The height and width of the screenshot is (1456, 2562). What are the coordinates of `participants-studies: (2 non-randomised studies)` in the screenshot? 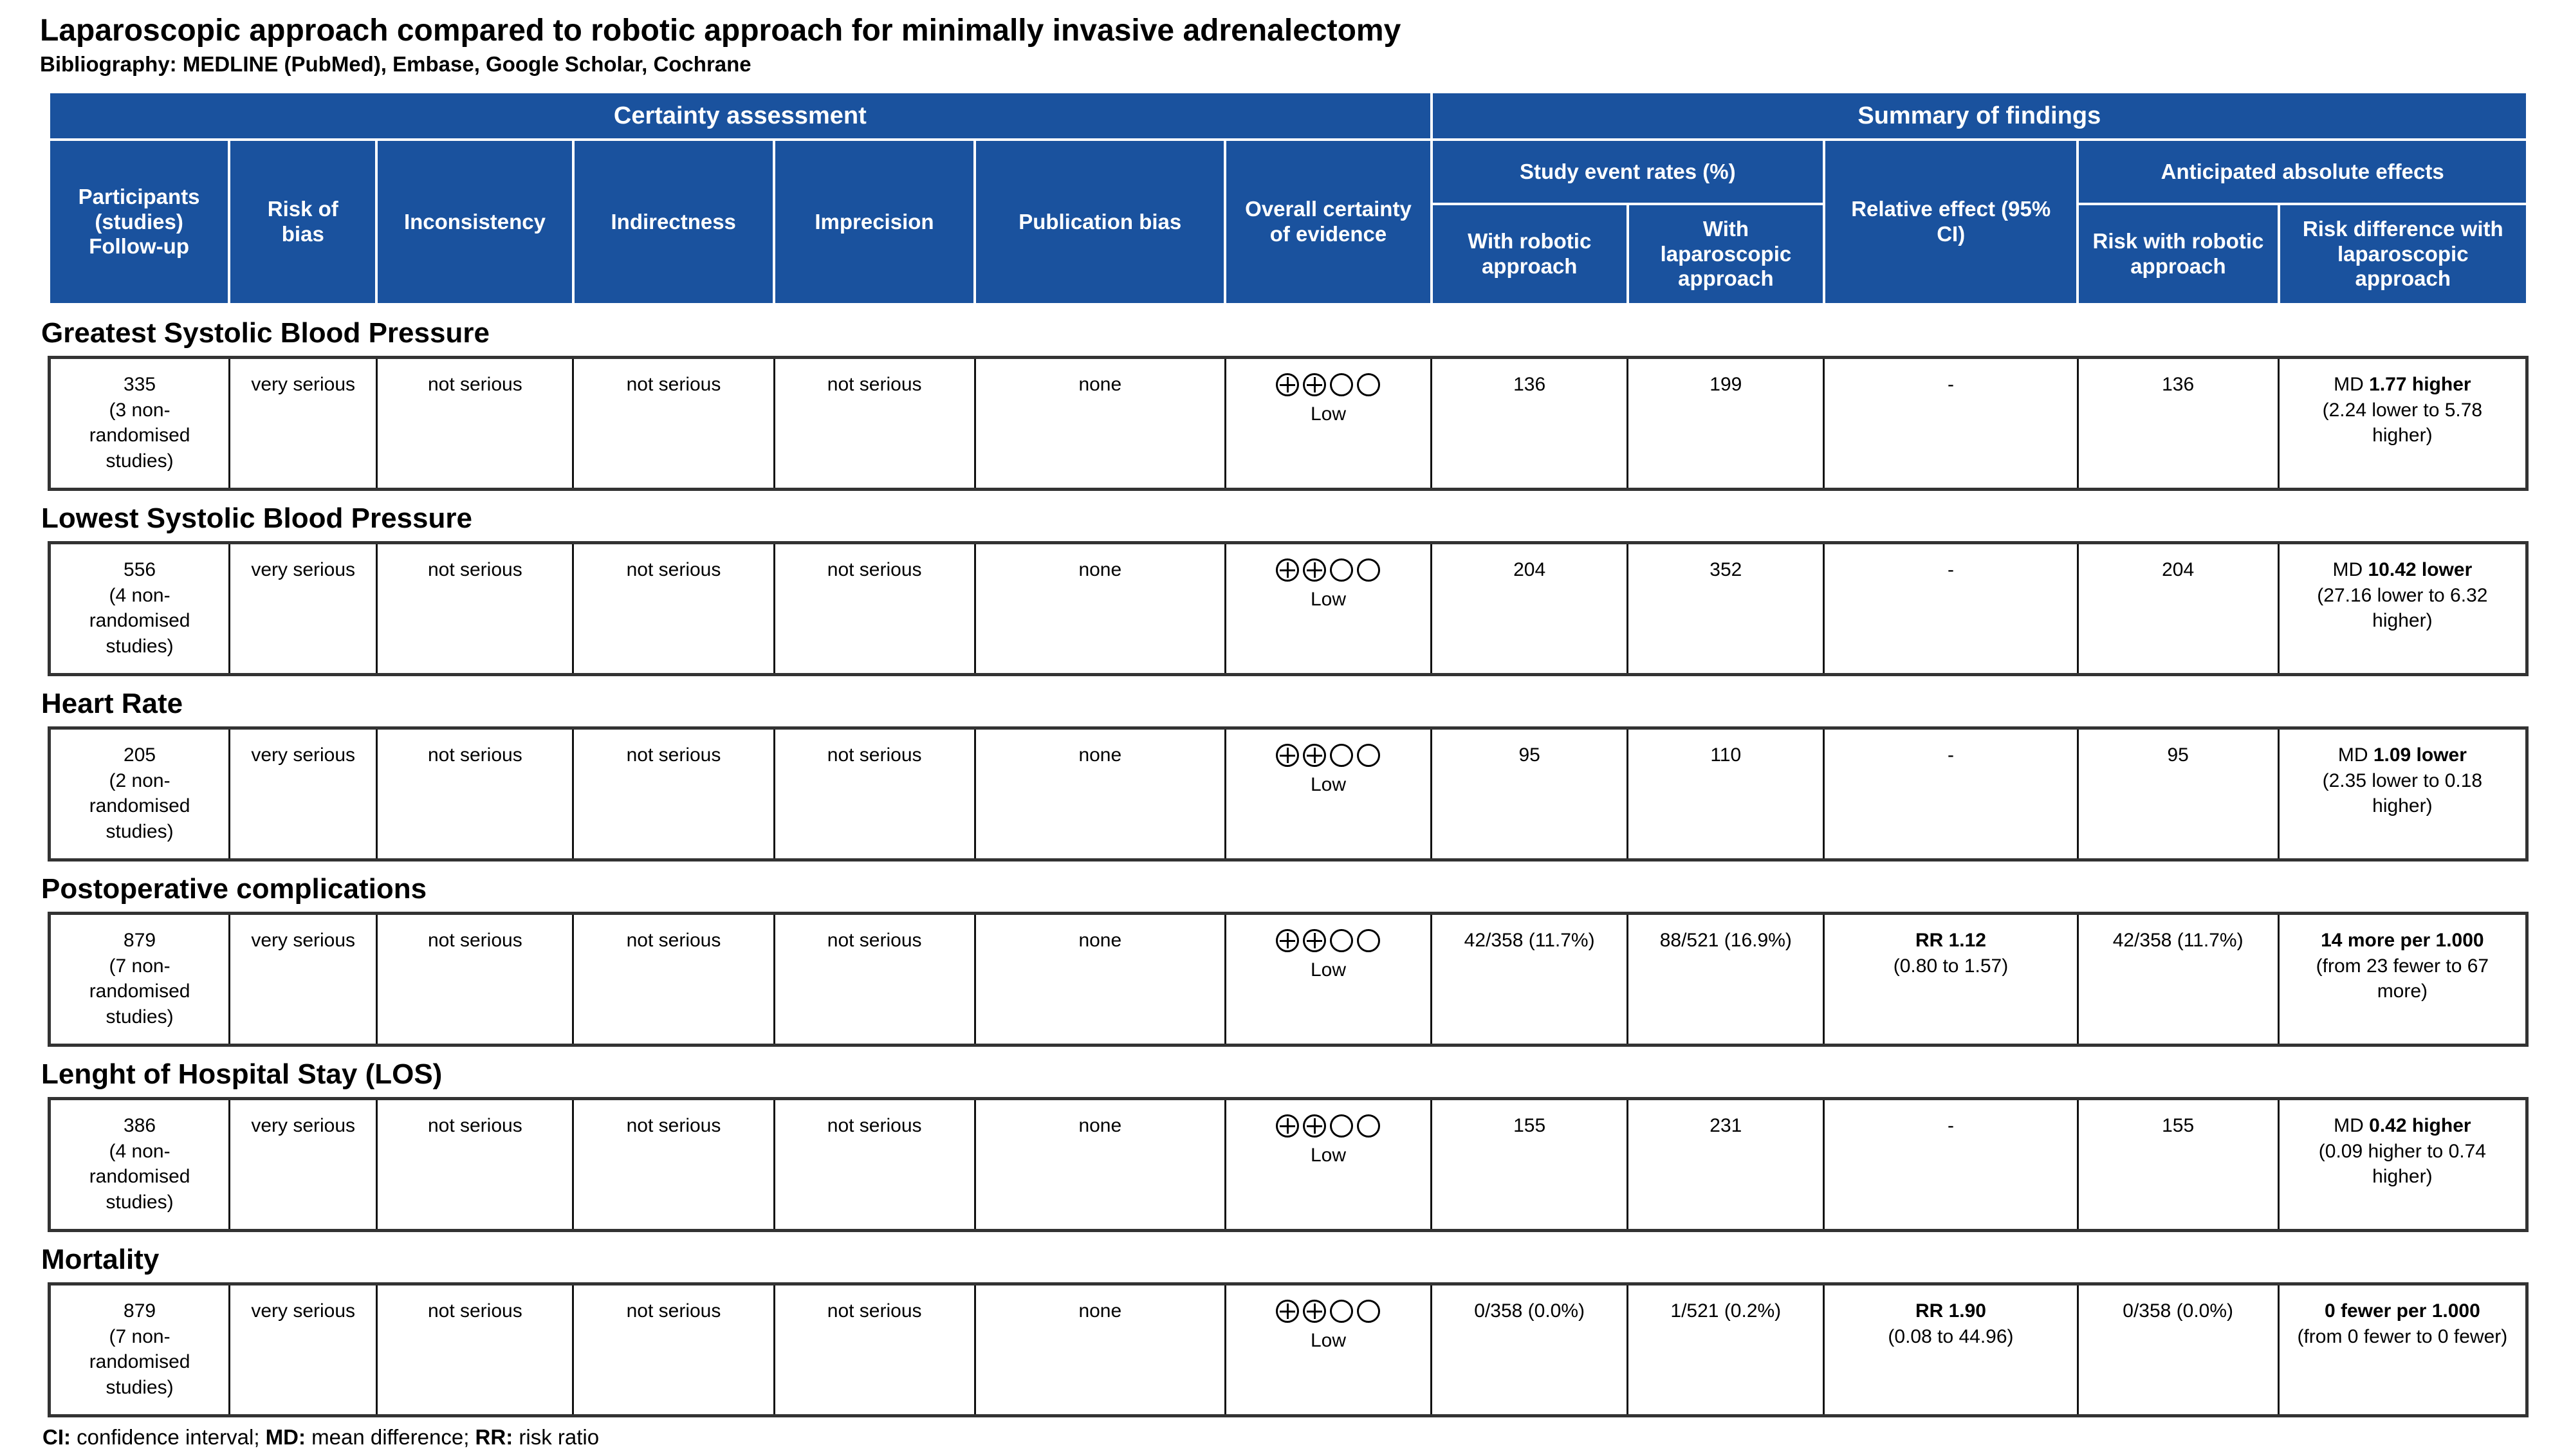 It's located at (139, 805).